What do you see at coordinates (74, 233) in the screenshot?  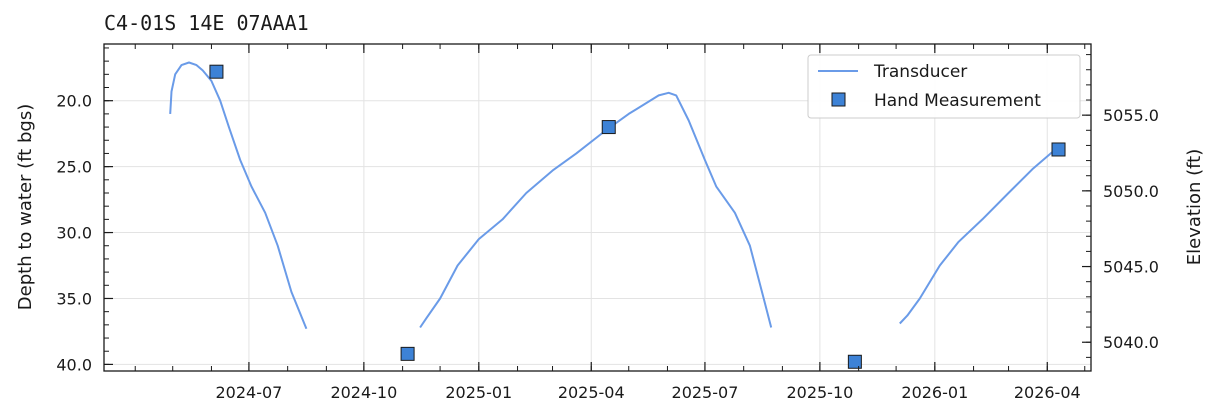 I see `y-tick-label: 30.0` at bounding box center [74, 233].